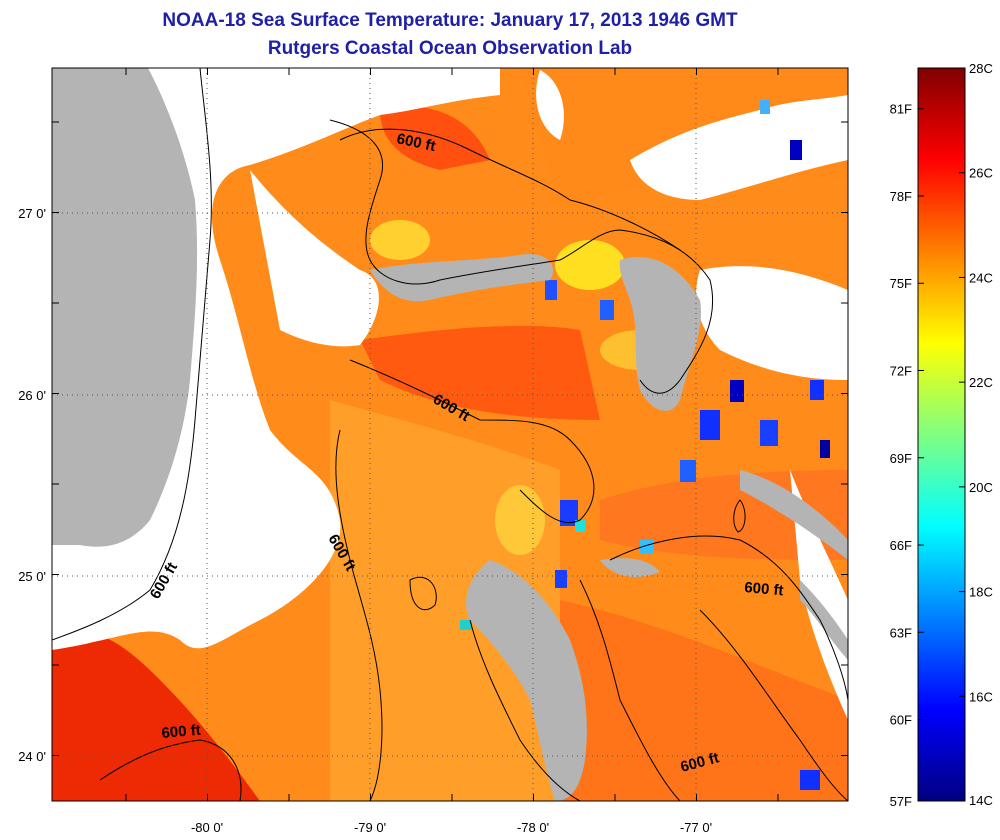  What do you see at coordinates (156, 716) in the screenshot?
I see `hot-patch` at bounding box center [156, 716].